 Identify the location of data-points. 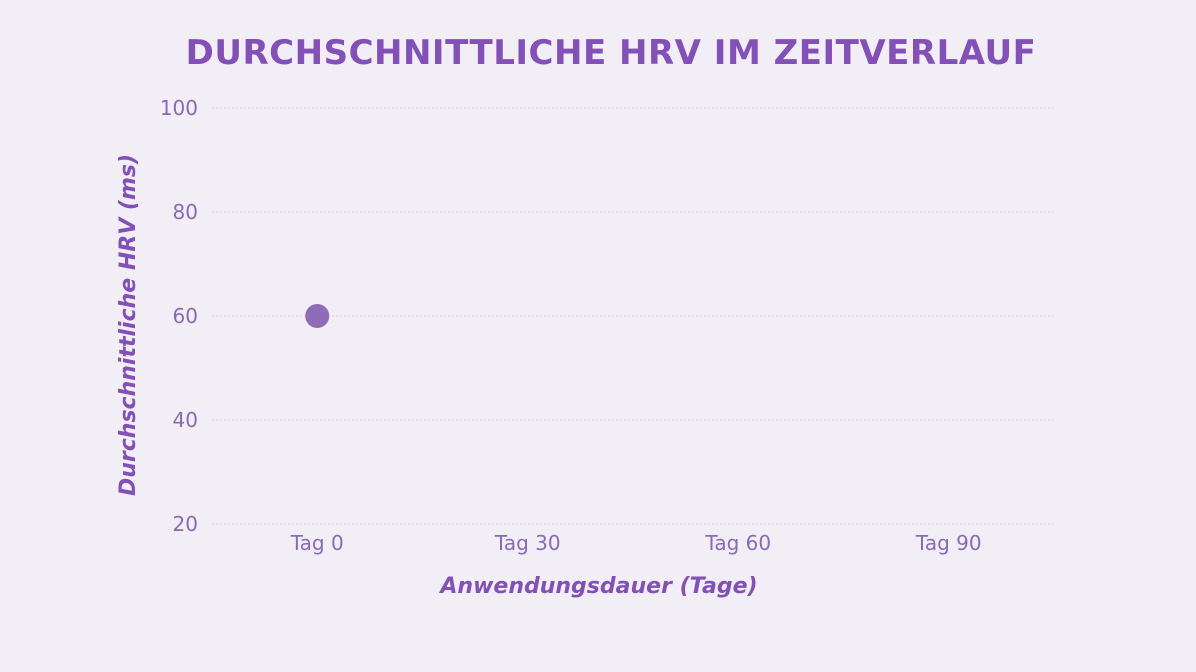
(317, 316).